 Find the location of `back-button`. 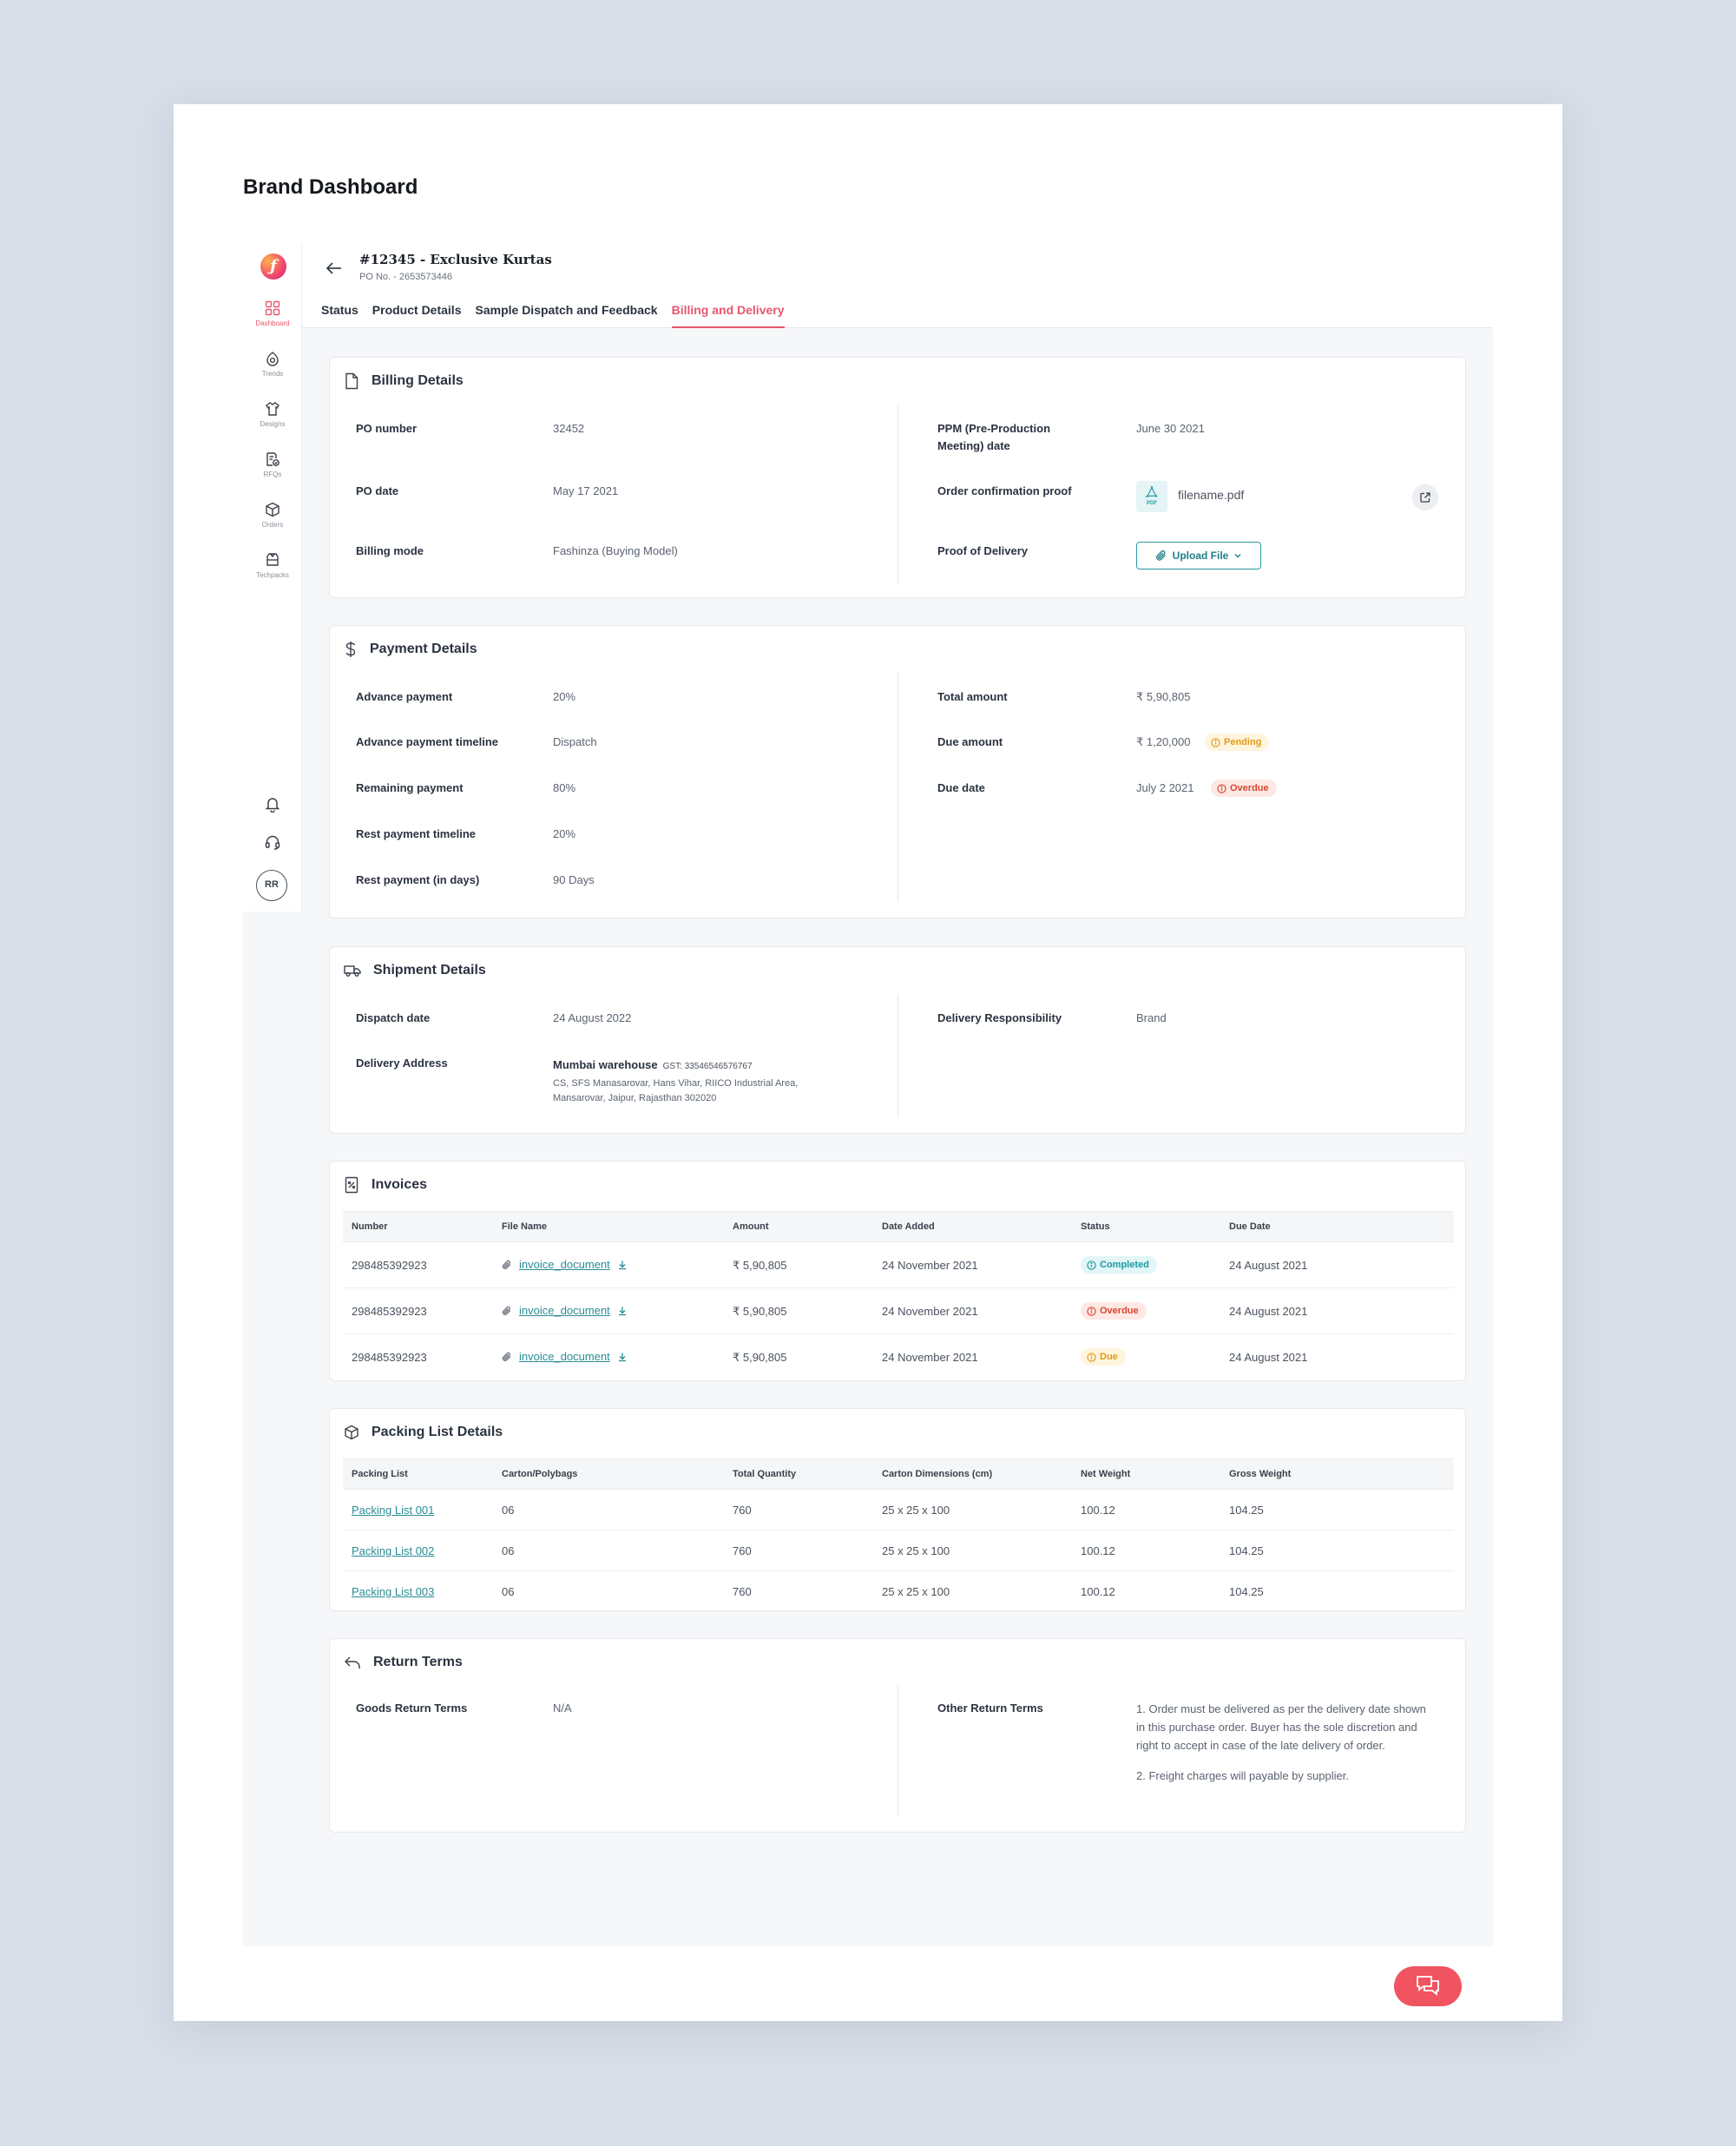

back-button is located at coordinates (334, 270).